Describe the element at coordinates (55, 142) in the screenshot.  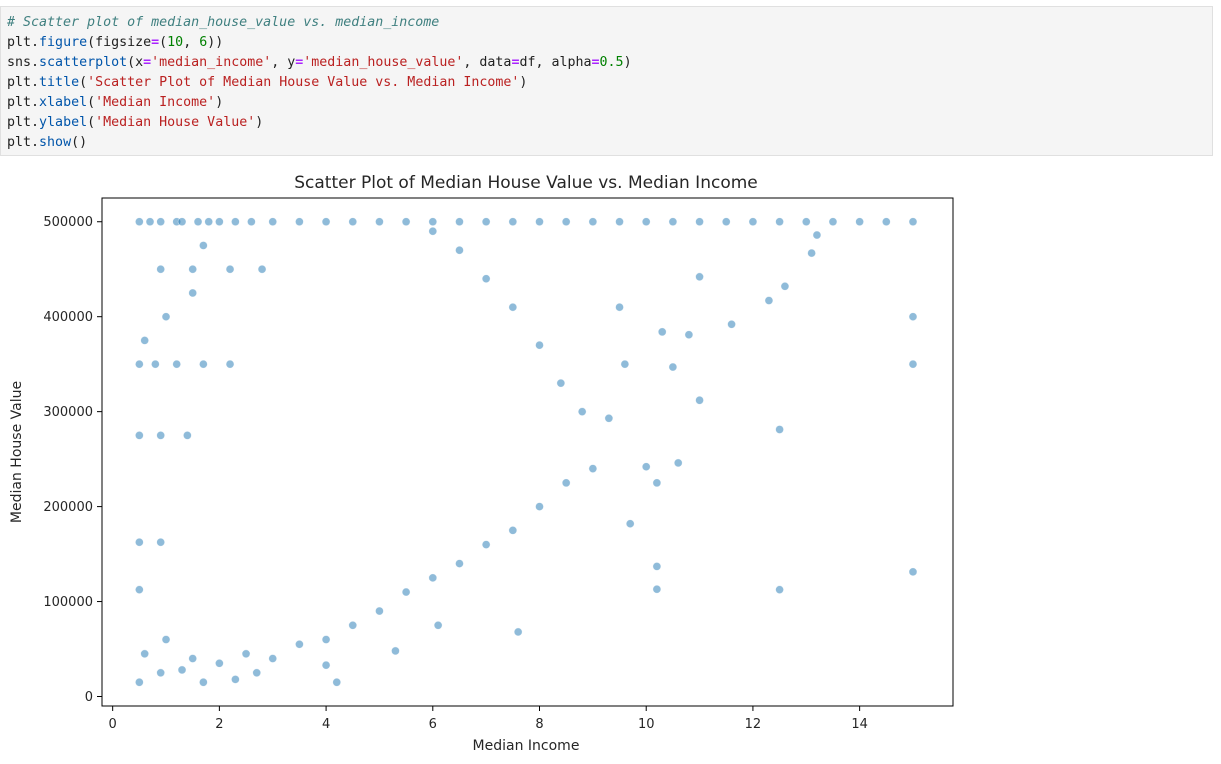
I see `code-token: show` at that location.